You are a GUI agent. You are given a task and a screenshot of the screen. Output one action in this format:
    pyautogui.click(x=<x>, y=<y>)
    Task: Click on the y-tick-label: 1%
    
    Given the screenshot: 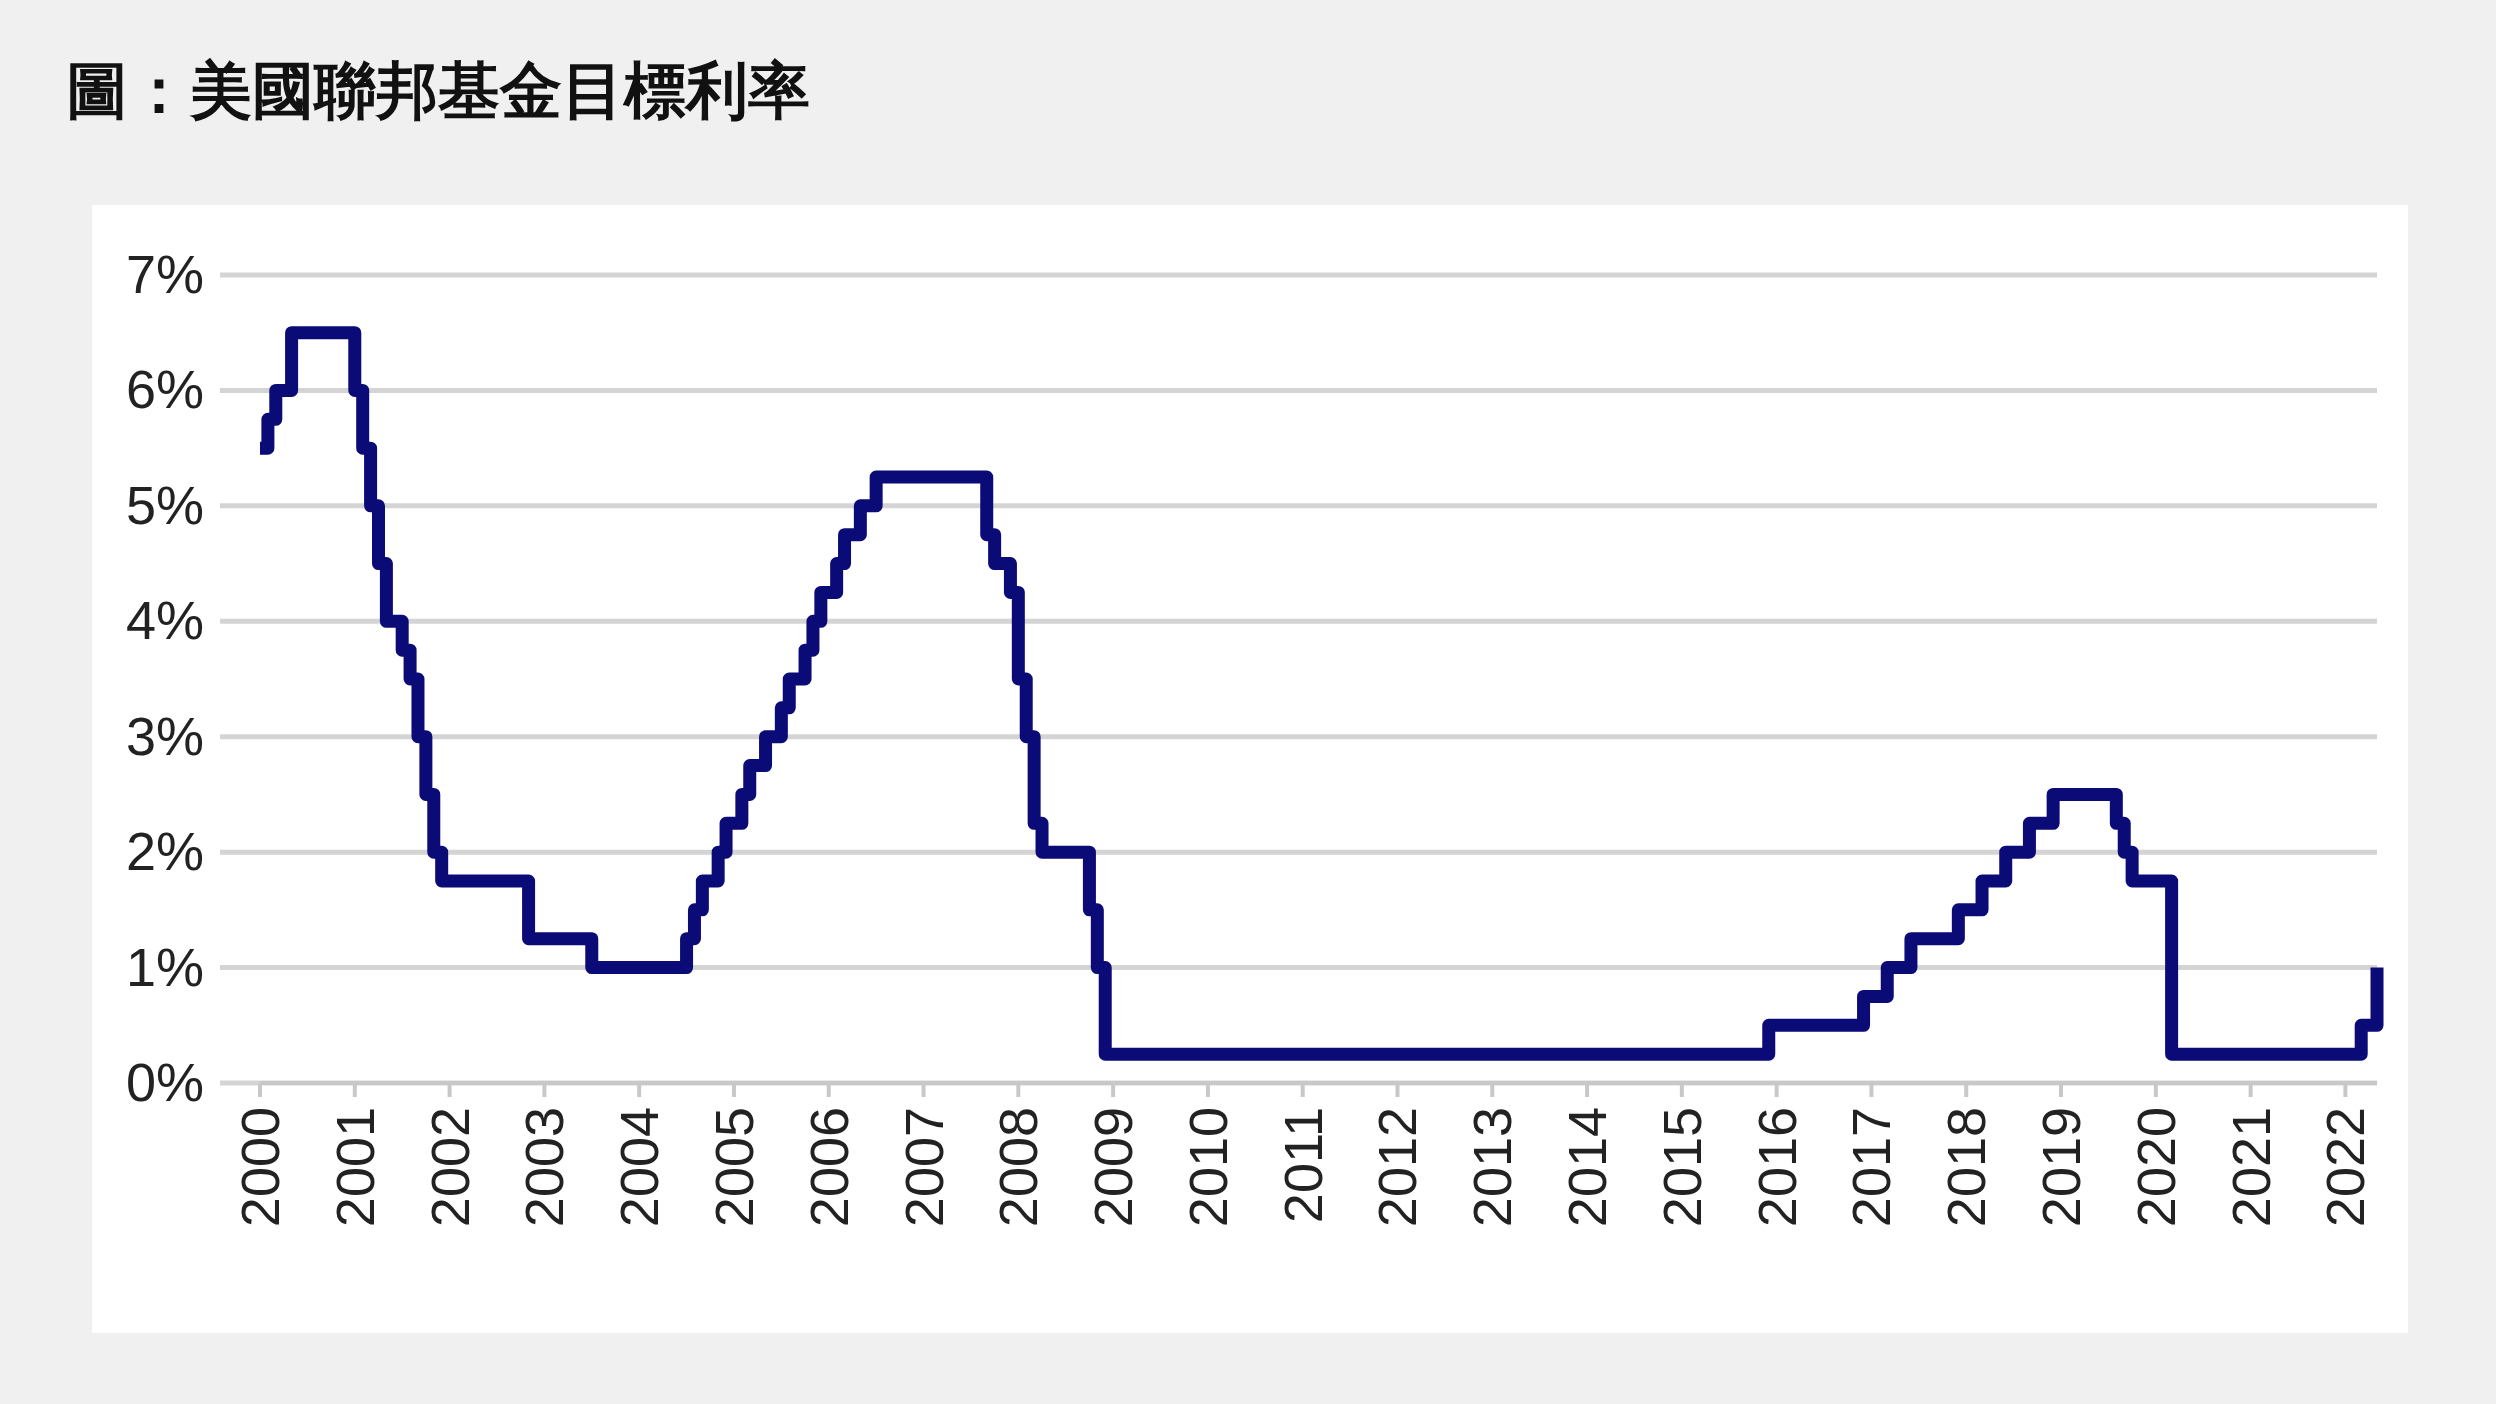 What is the action you would take?
    pyautogui.click(x=164, y=966)
    